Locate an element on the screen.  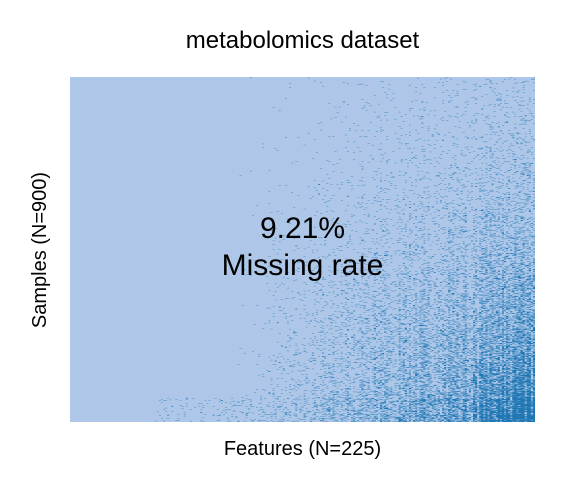
missing-rate-annotation: 9.21% Missing rate is located at coordinates (302, 247).